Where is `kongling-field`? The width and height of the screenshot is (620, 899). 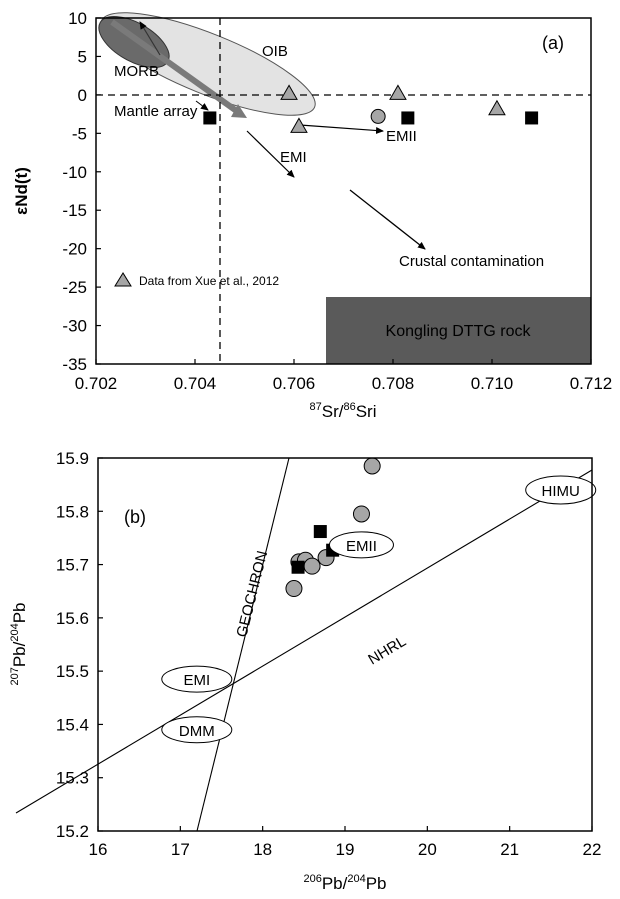 kongling-field is located at coordinates (458, 330).